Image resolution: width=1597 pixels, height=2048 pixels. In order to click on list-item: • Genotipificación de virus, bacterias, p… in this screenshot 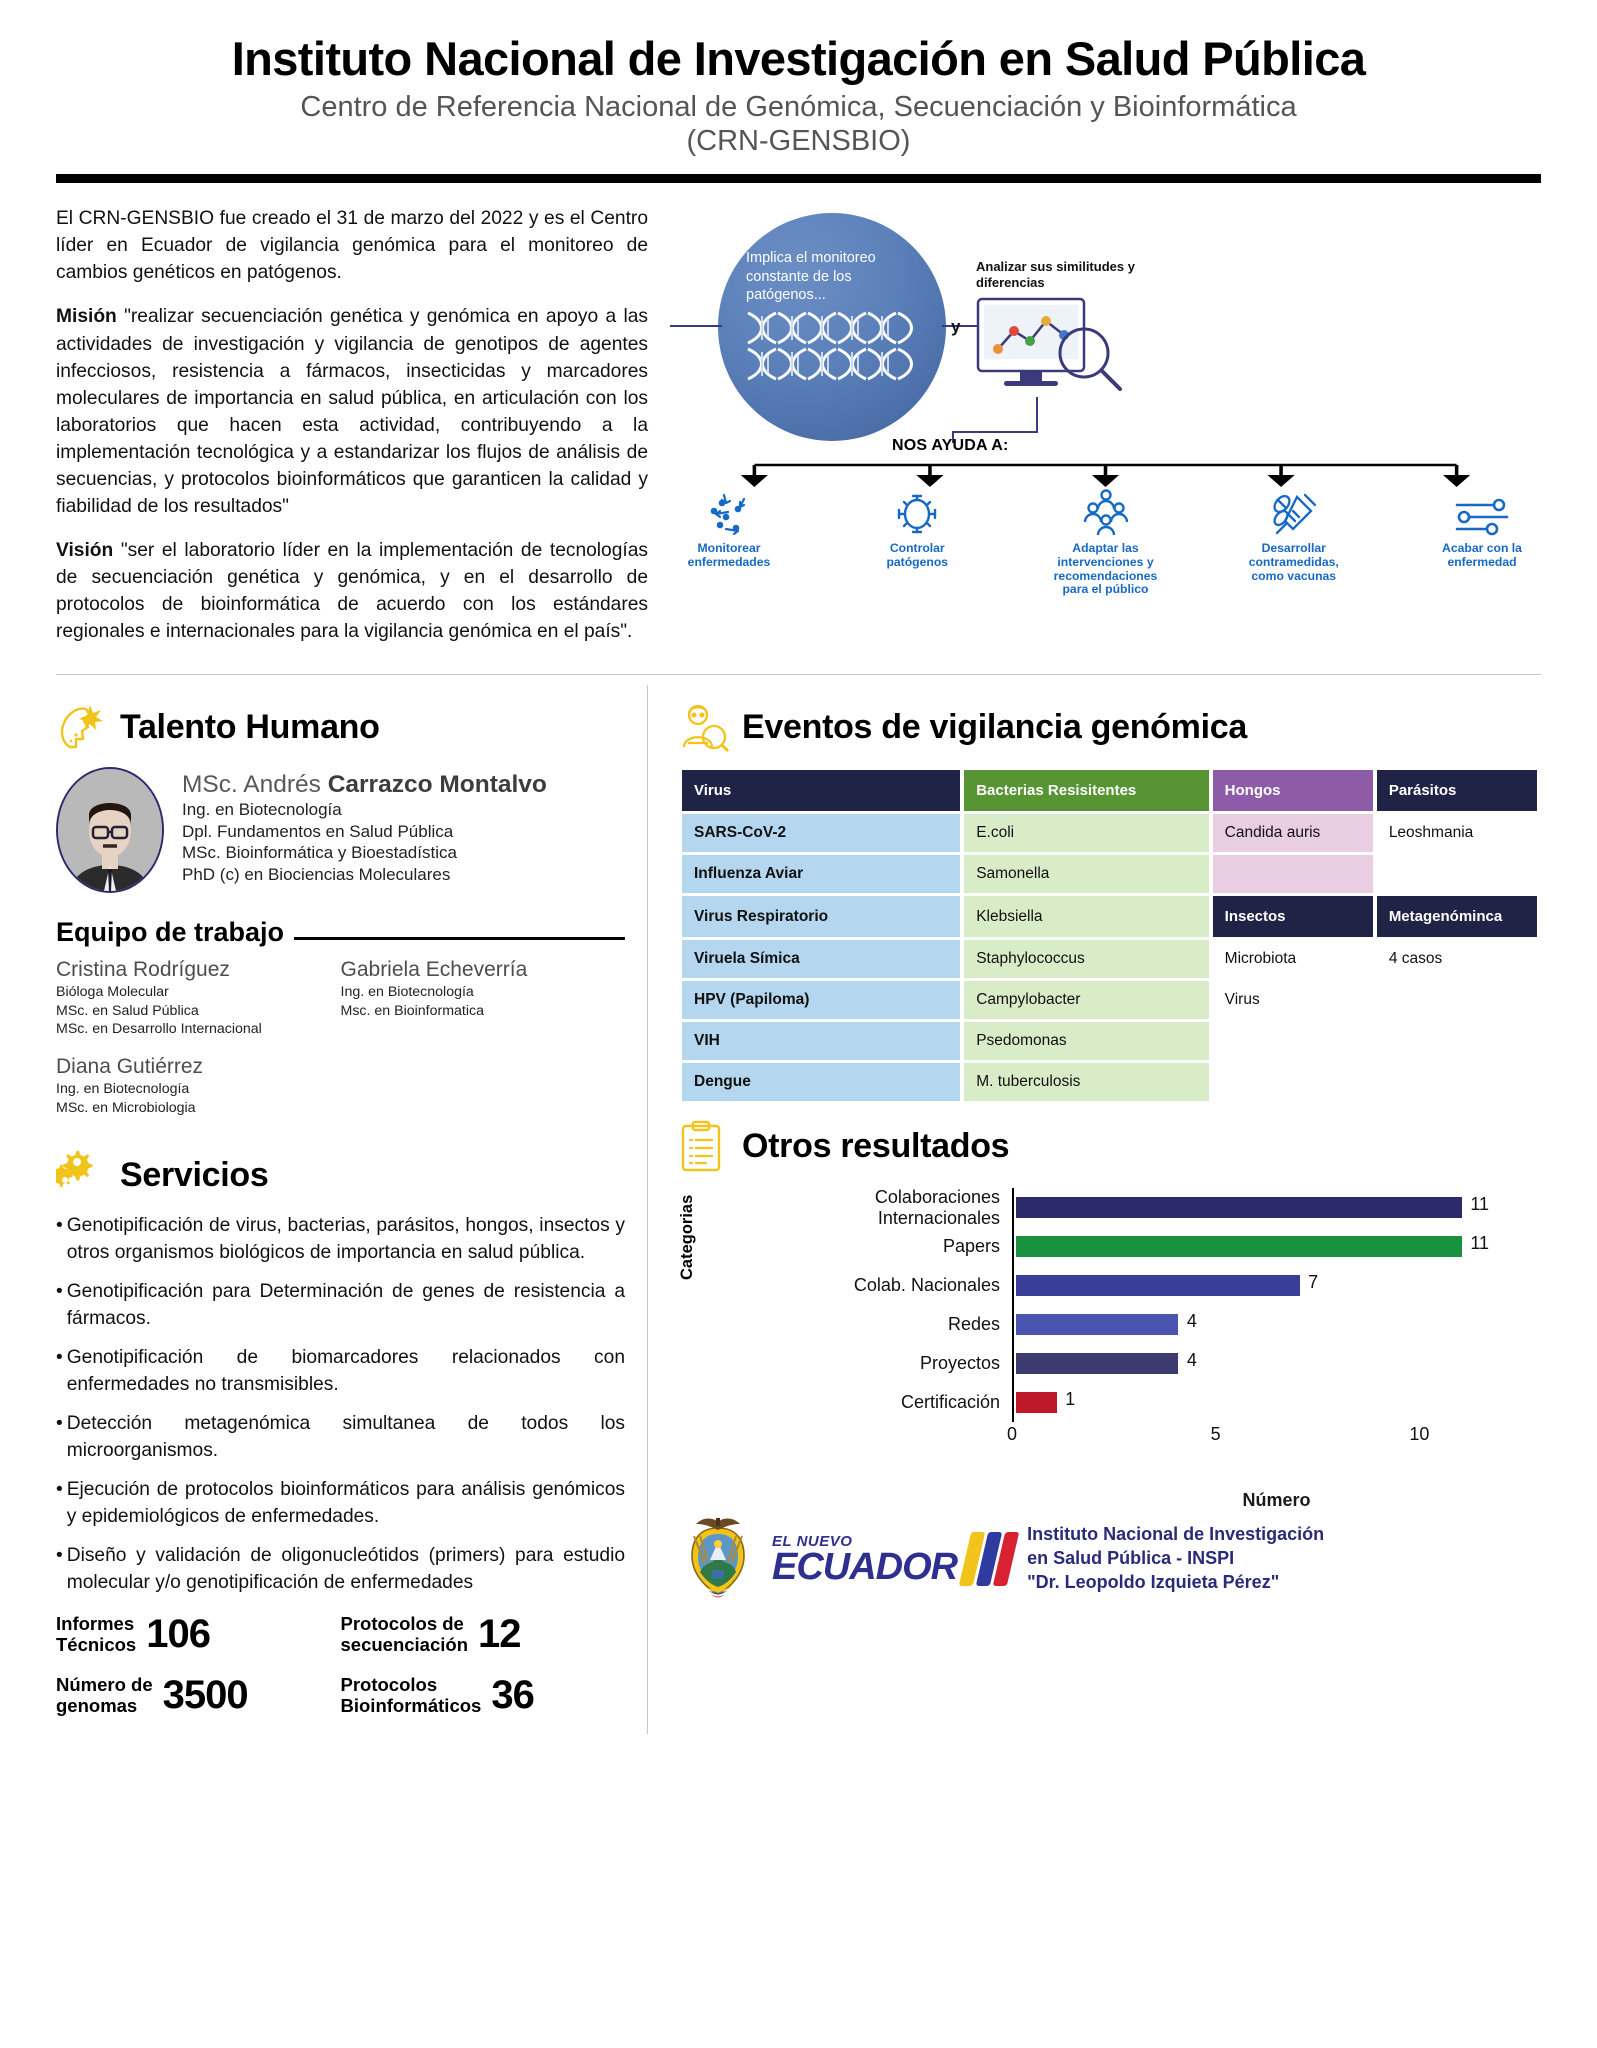, I will do `click(340, 1239)`.